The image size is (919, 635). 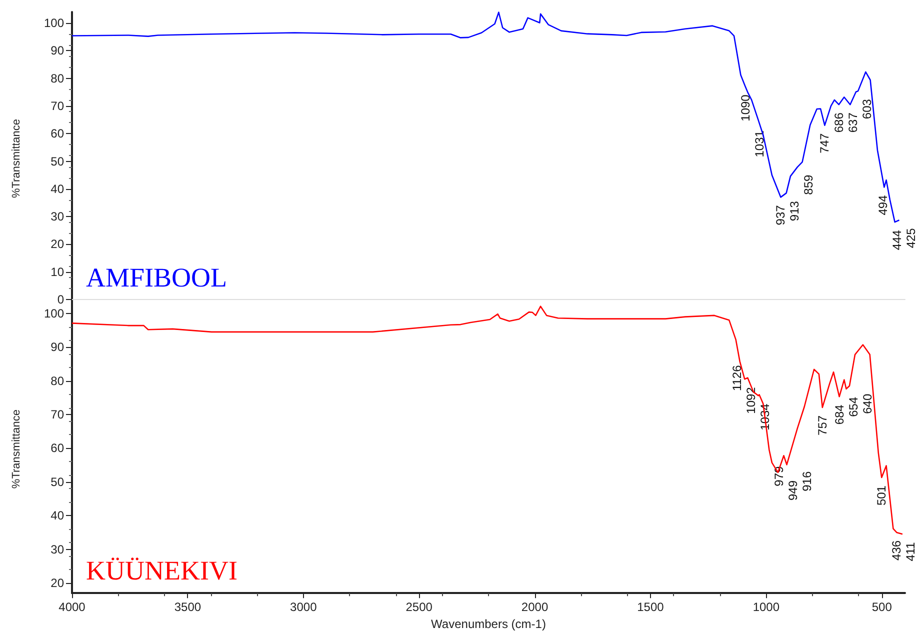 I want to click on annotation: 1126, so click(x=737, y=378).